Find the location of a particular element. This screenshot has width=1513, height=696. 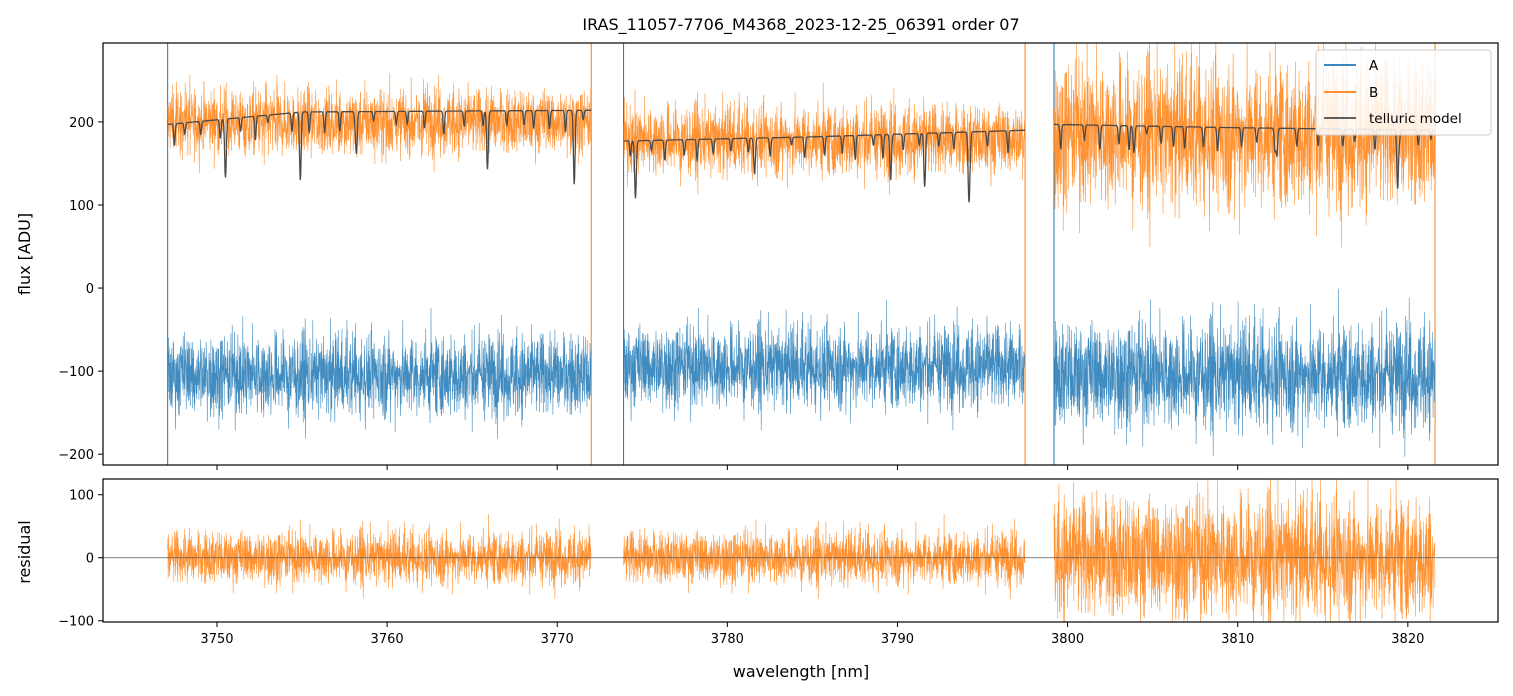

residual-x-tick-label: 3770 is located at coordinates (557, 639).